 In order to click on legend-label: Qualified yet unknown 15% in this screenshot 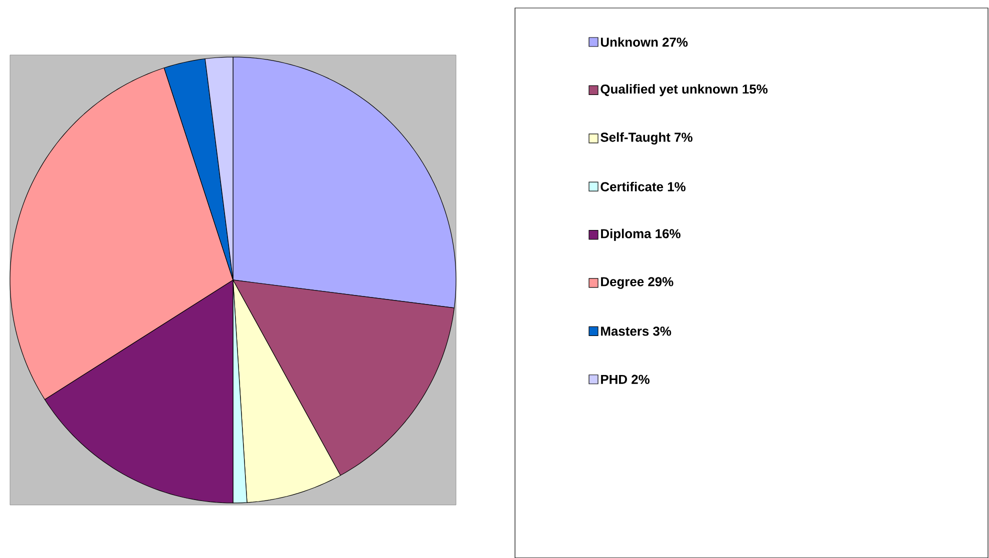, I will do `click(684, 90)`.